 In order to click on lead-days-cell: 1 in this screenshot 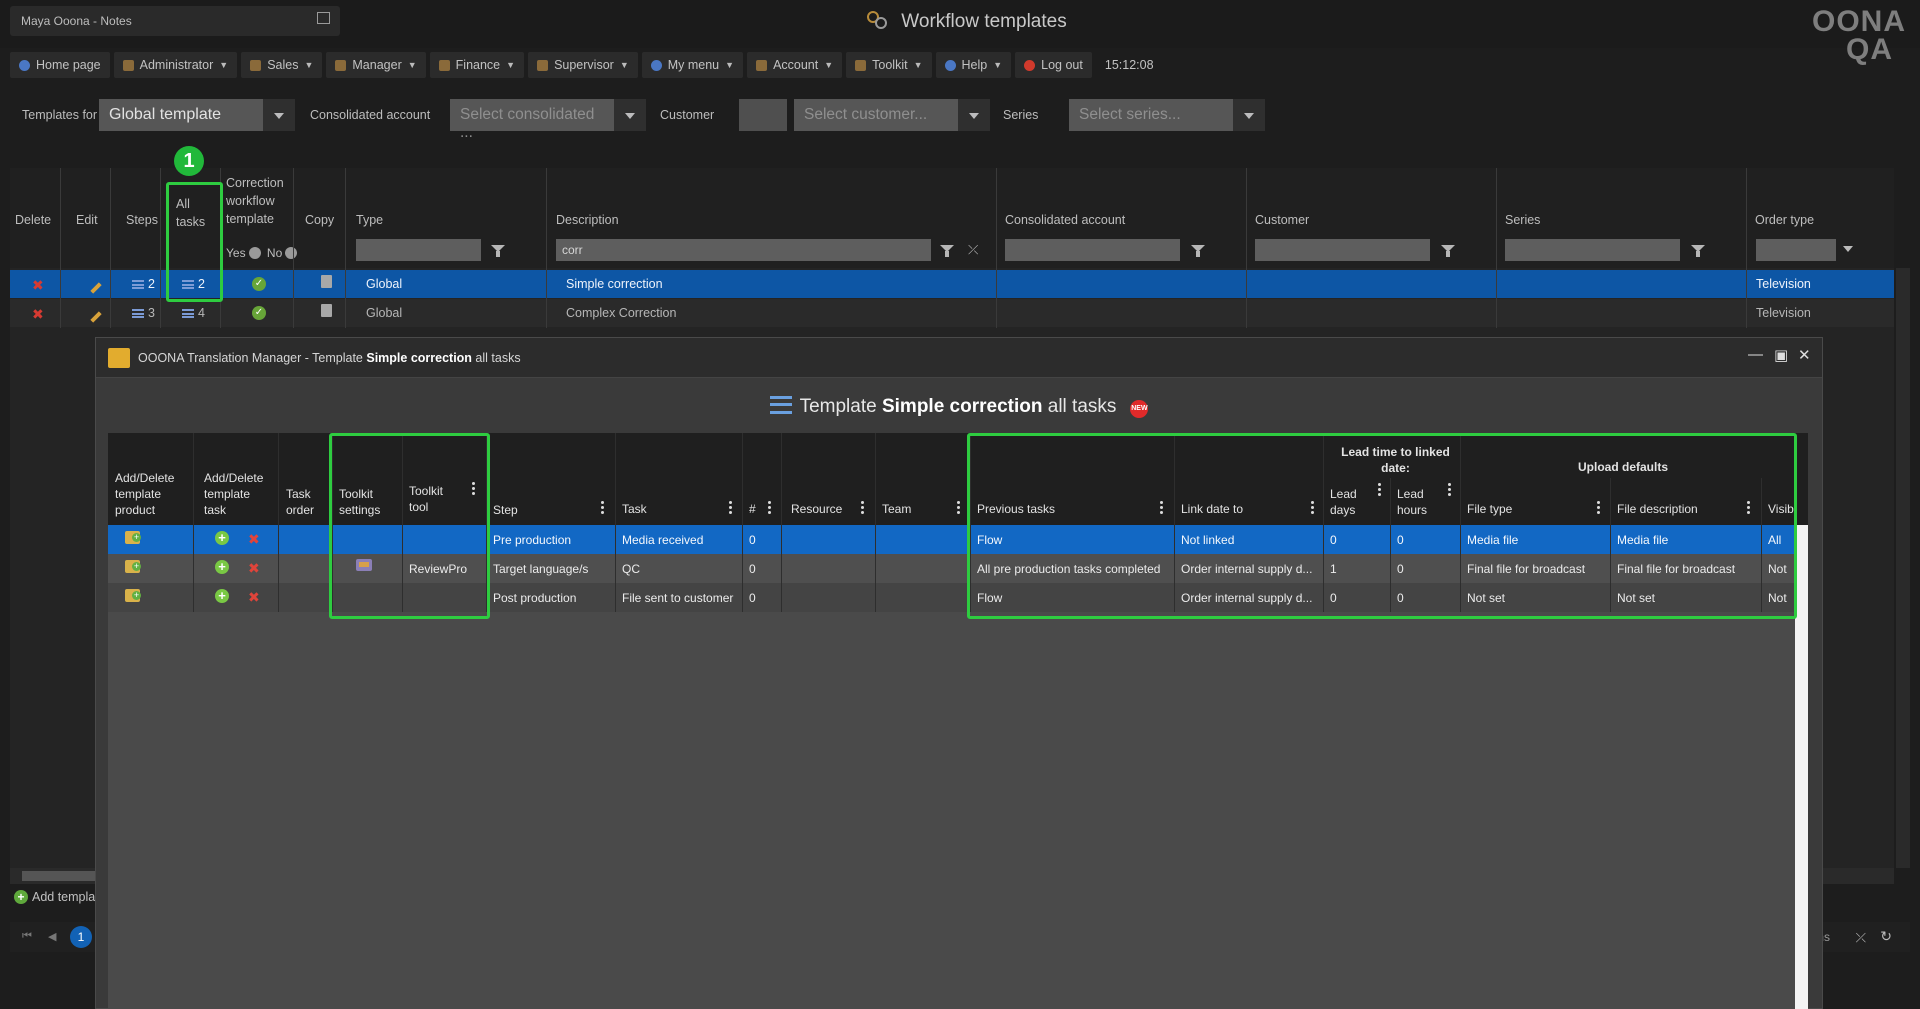, I will do `click(1333, 569)`.